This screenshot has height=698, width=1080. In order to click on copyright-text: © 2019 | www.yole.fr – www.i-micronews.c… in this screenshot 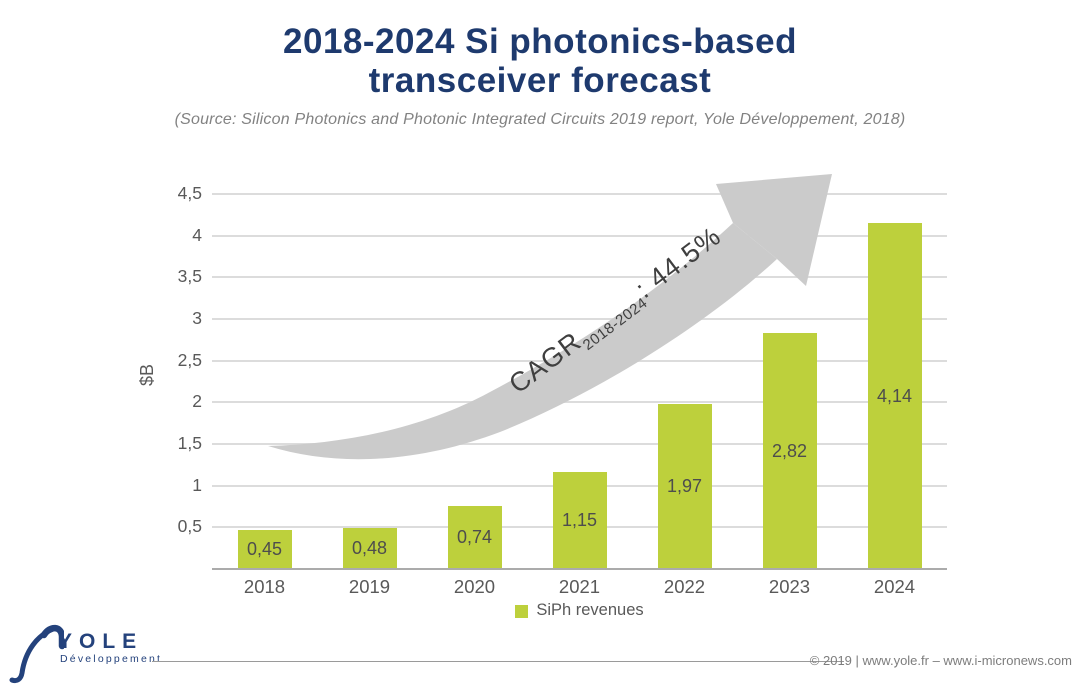, I will do `click(940, 660)`.